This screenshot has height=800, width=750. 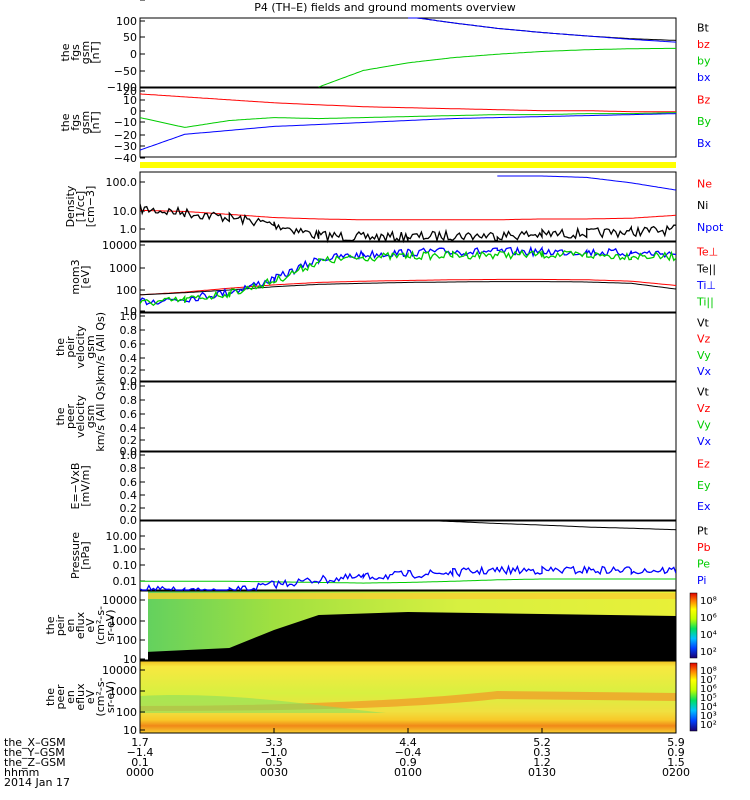 What do you see at coordinates (408, 581) in the screenshot?
I see `series-line-pe` at bounding box center [408, 581].